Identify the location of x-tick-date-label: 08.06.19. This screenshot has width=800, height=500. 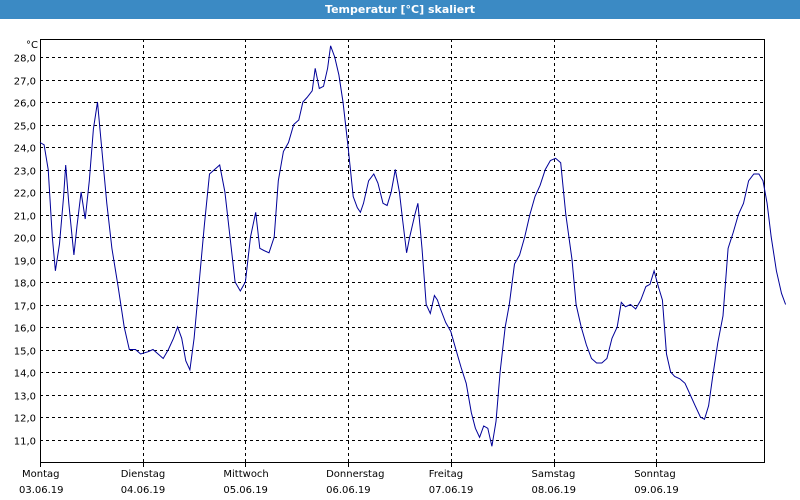
(554, 490).